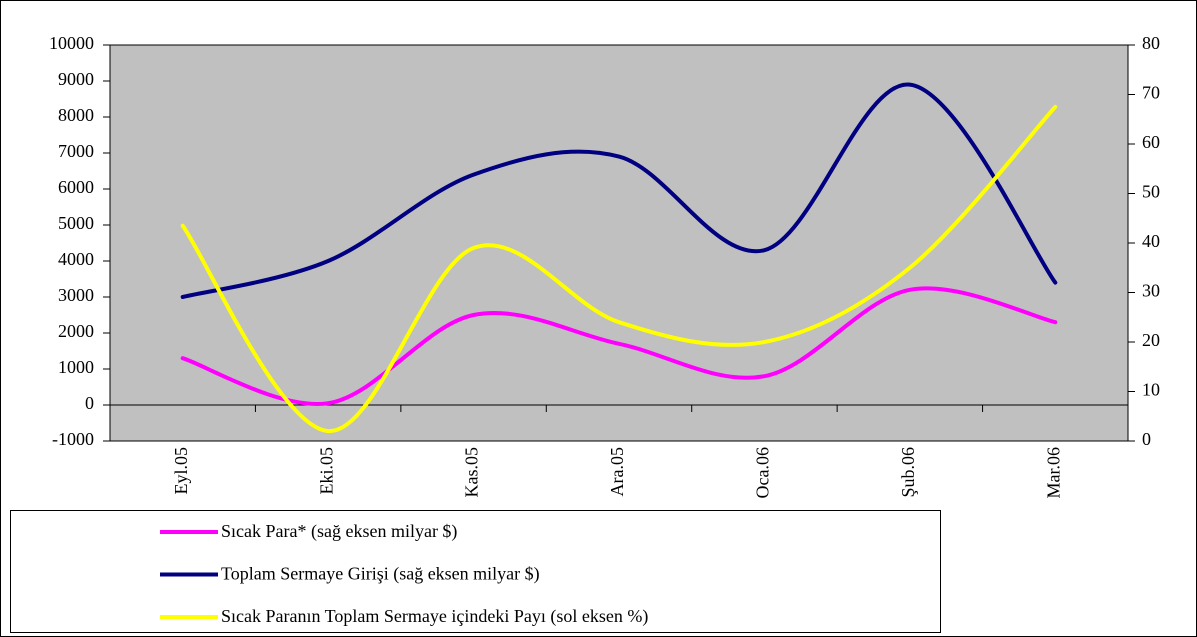 This screenshot has height=637, width=1197. What do you see at coordinates (181, 471) in the screenshot?
I see `x-tick-label: Eyl.05` at bounding box center [181, 471].